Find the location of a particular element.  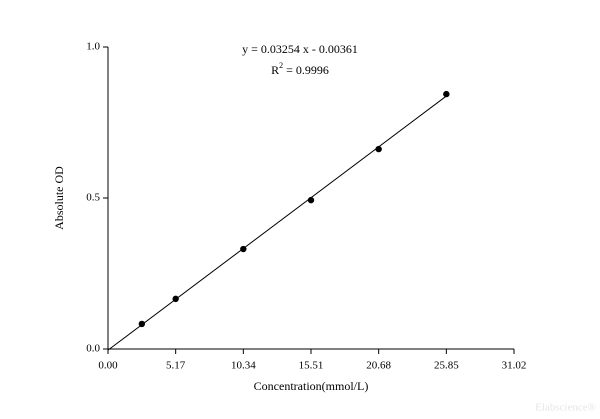

x-tick-label: 31.02 is located at coordinates (514, 366).